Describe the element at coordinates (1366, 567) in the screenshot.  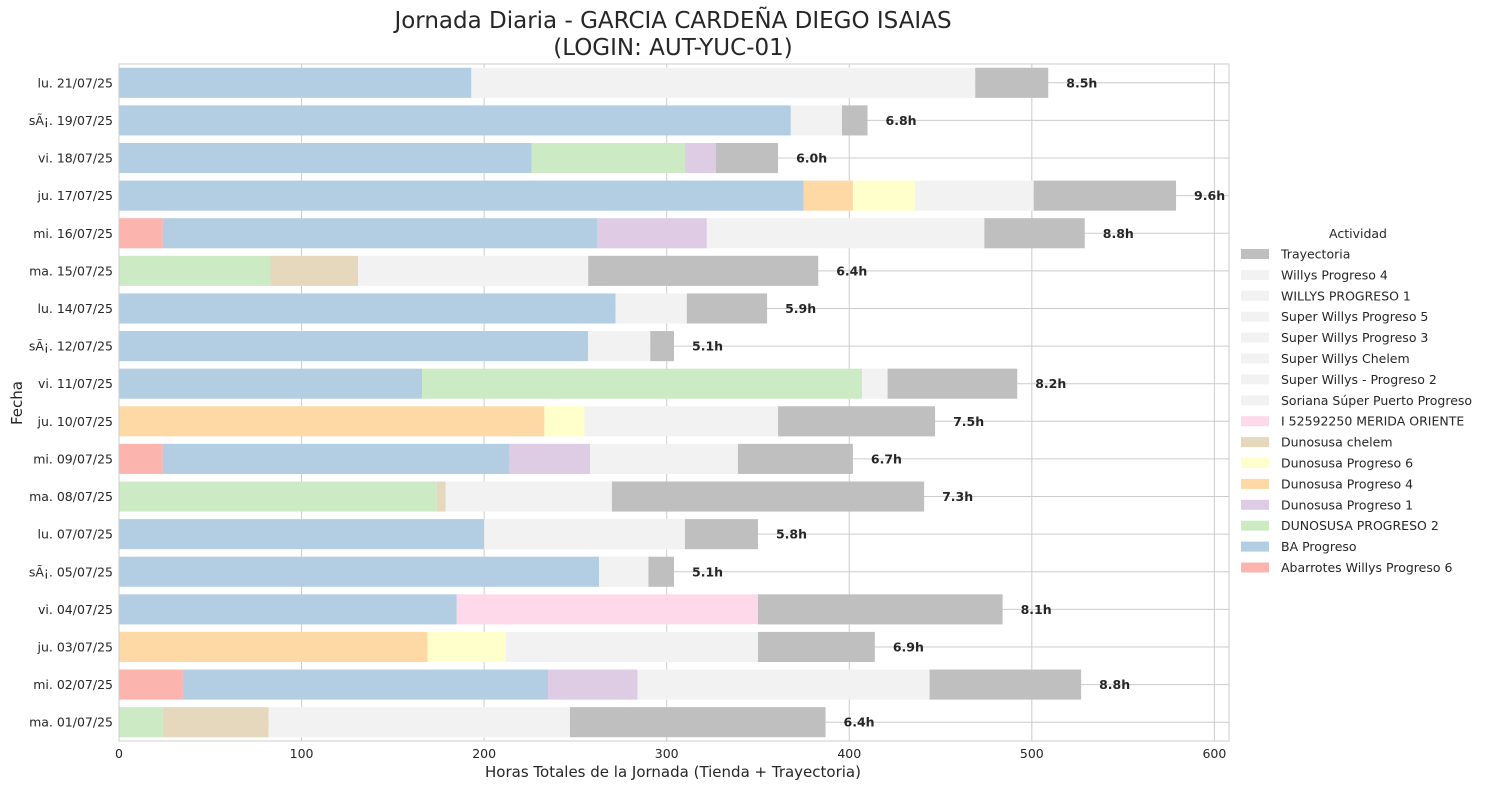
I see `legend-entry-label: Abarrotes Willys Progreso 6` at that location.